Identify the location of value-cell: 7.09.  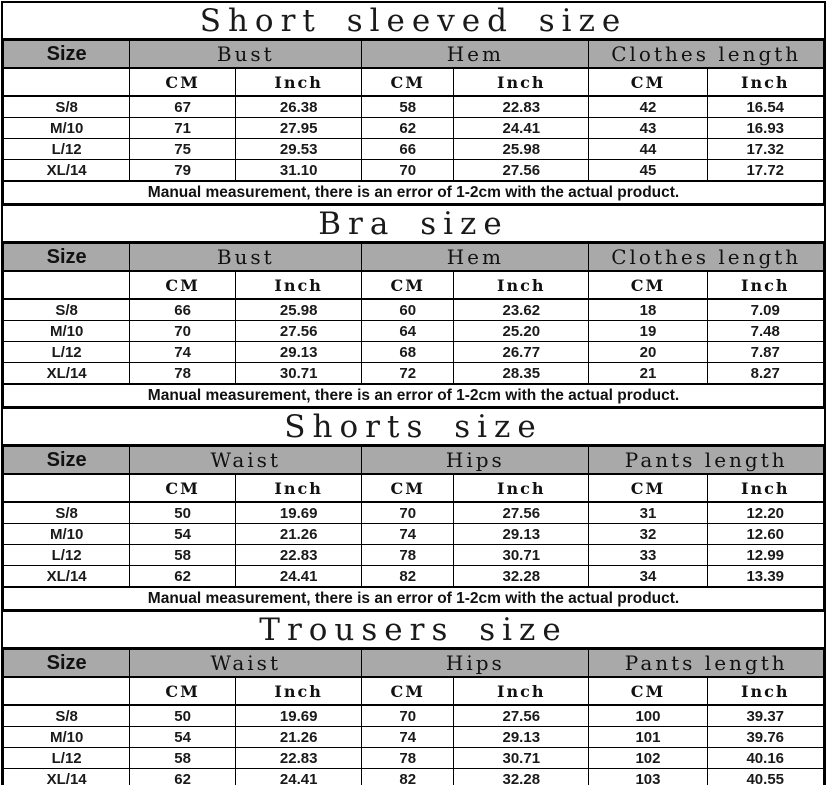
(765, 309).